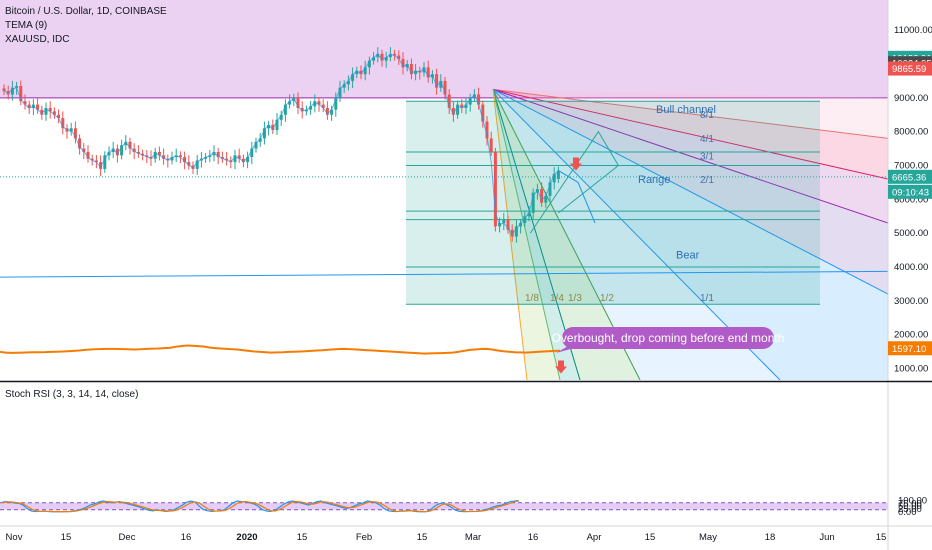 This screenshot has height=550, width=932. I want to click on stoch-rsi-pane, so click(444, 506).